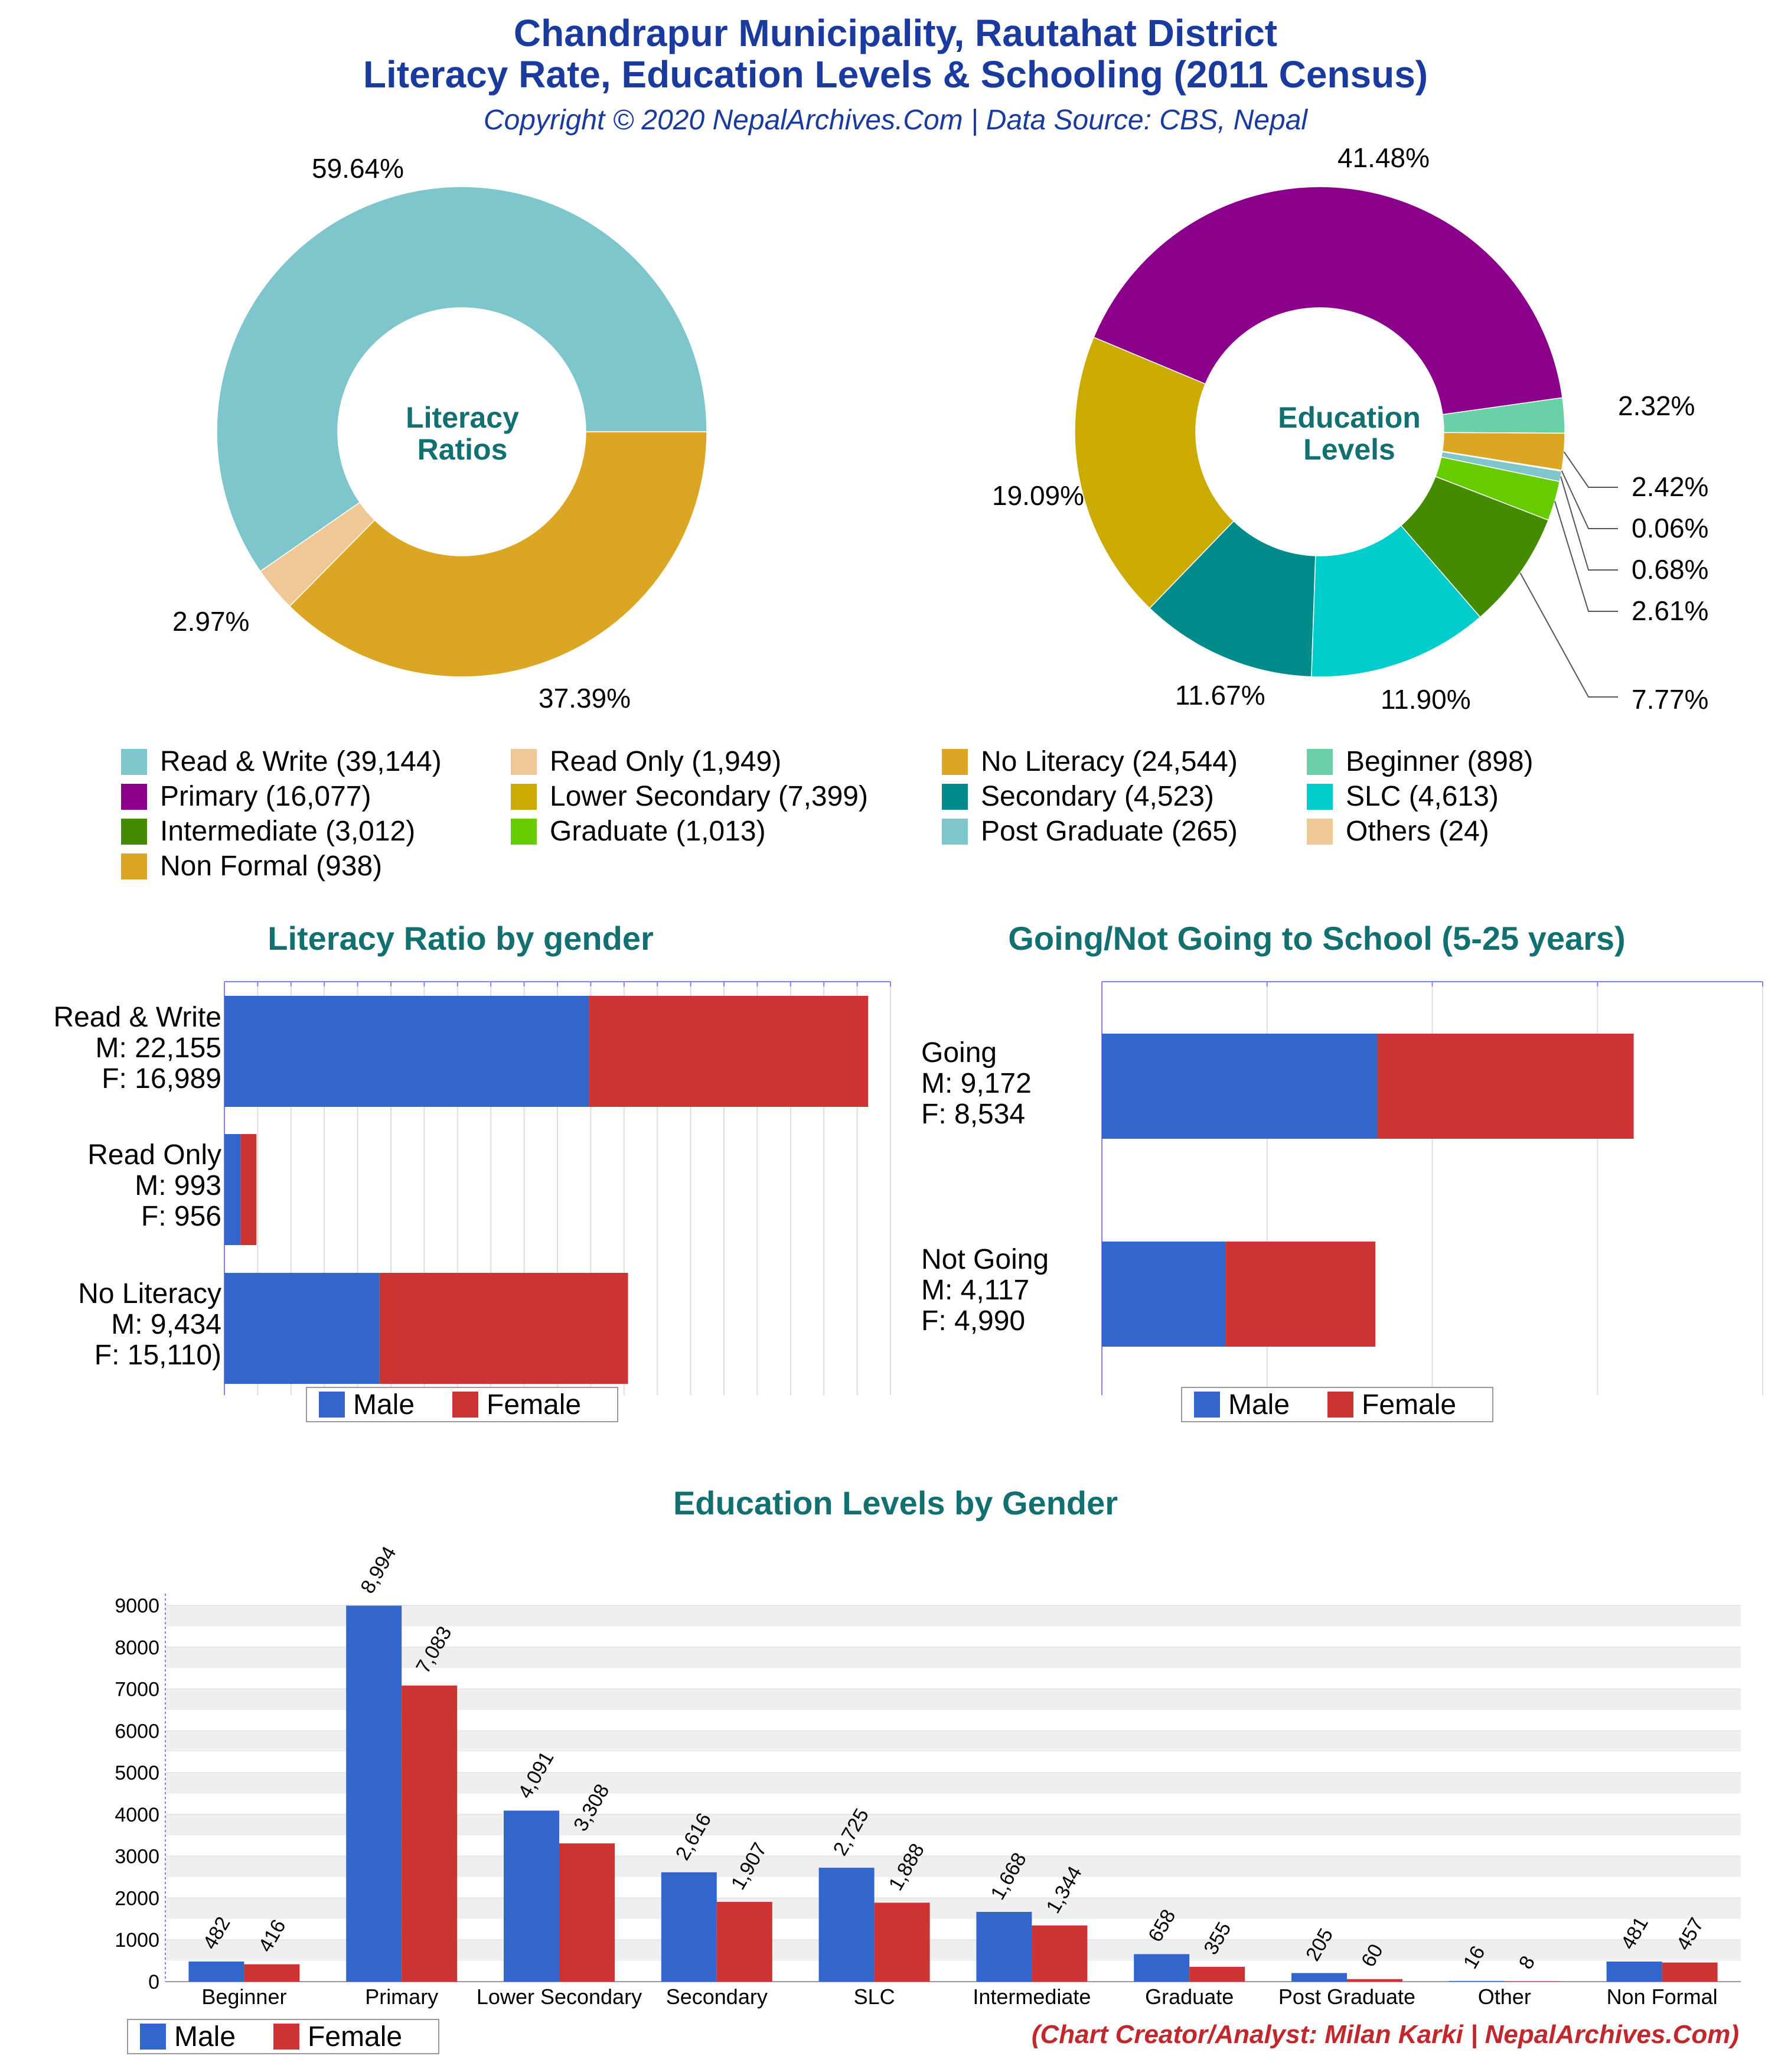 Image resolution: width=1791 pixels, height=2072 pixels. Describe the element at coordinates (271, 866) in the screenshot. I see `legend-label: Non Formal (938)` at that location.